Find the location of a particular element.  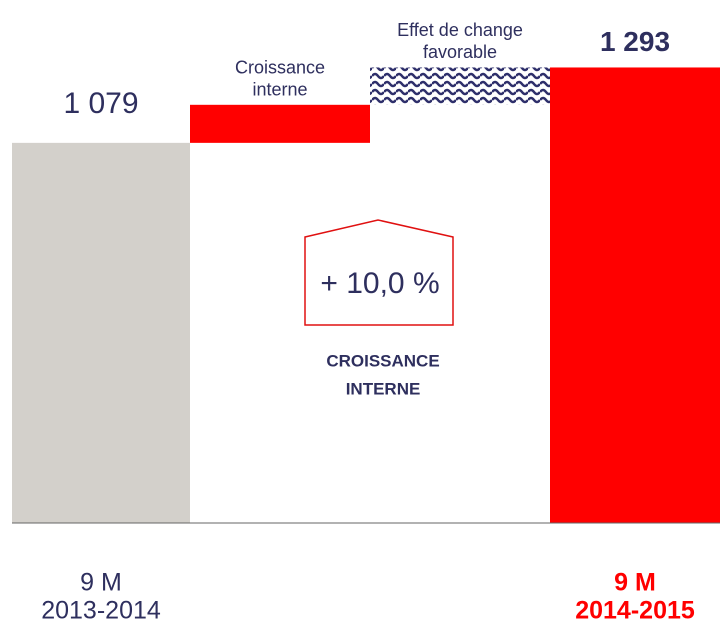

value-label: 1 079 is located at coordinates (100, 103).